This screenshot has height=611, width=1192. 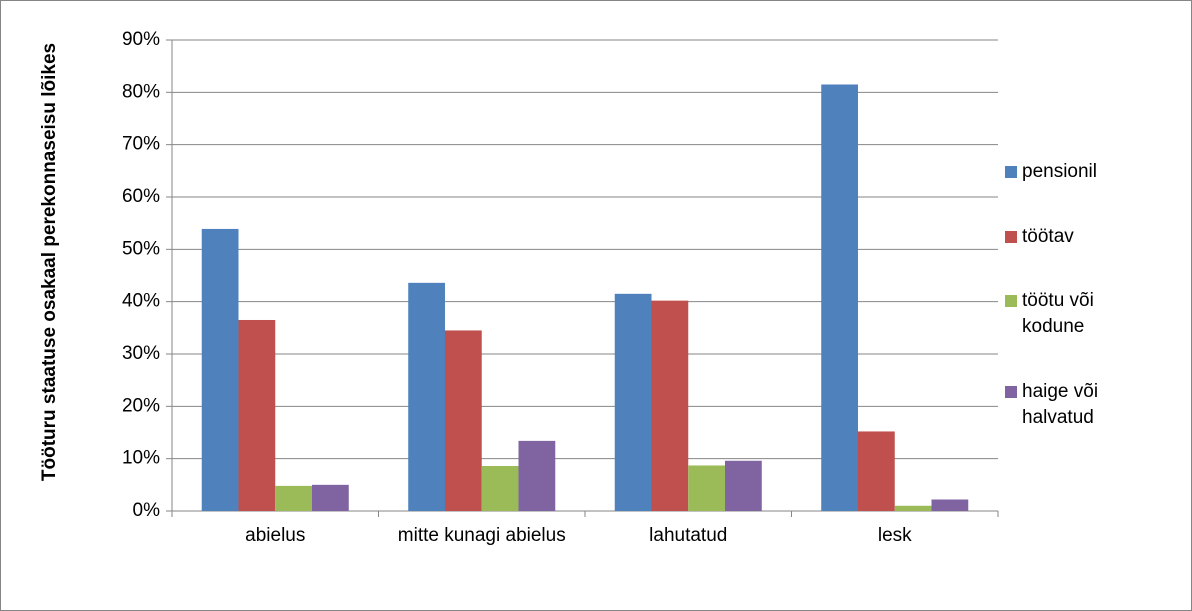 I want to click on y-tick-label: 10%, so click(x=141, y=458).